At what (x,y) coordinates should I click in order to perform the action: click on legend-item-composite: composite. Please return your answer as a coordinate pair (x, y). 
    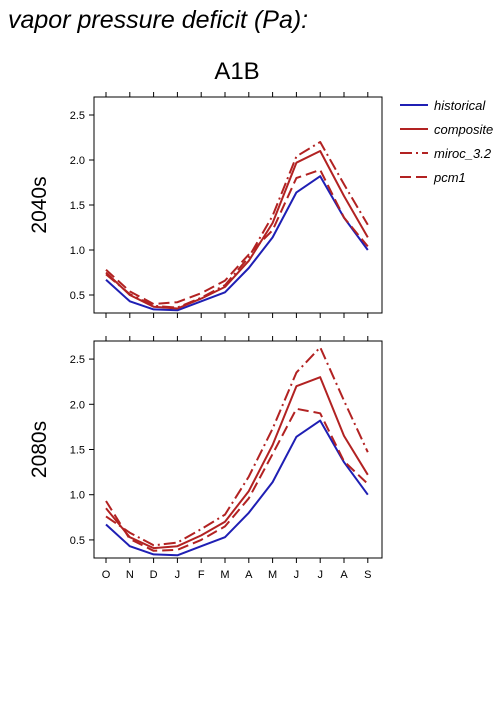
    Looking at the image, I should click on (446, 129).